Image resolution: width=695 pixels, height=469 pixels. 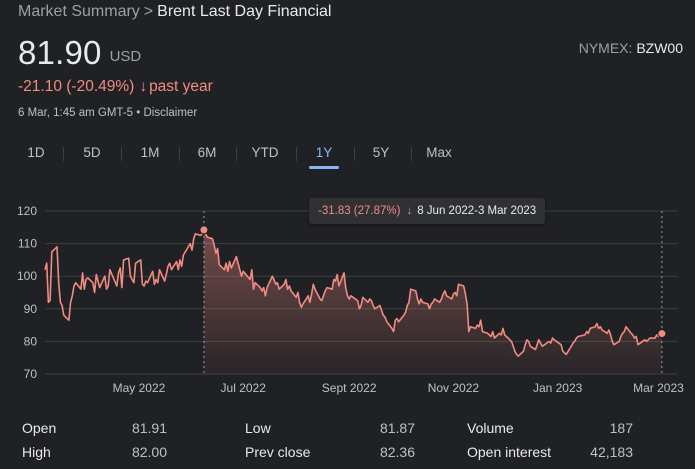 What do you see at coordinates (265, 152) in the screenshot?
I see `tab-ytd: YTD` at bounding box center [265, 152].